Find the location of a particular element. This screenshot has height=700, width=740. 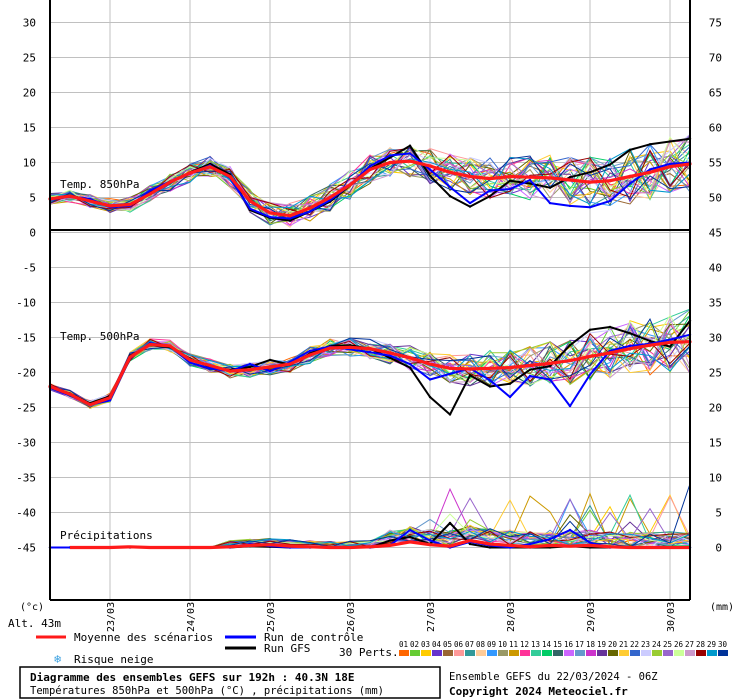

right-unit-label: (mm) is located at coordinates (722, 607).